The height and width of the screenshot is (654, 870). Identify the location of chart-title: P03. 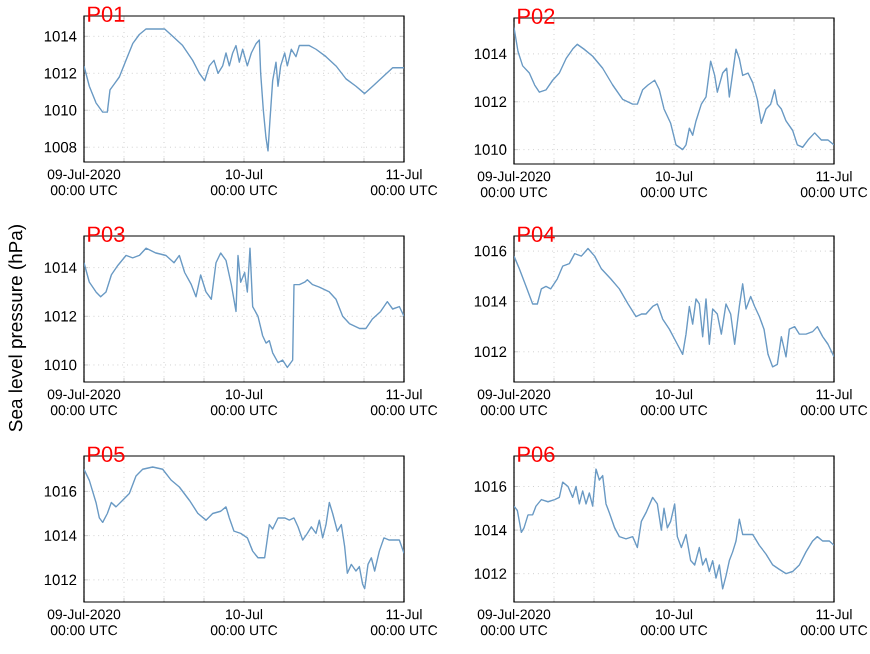
(106, 234).